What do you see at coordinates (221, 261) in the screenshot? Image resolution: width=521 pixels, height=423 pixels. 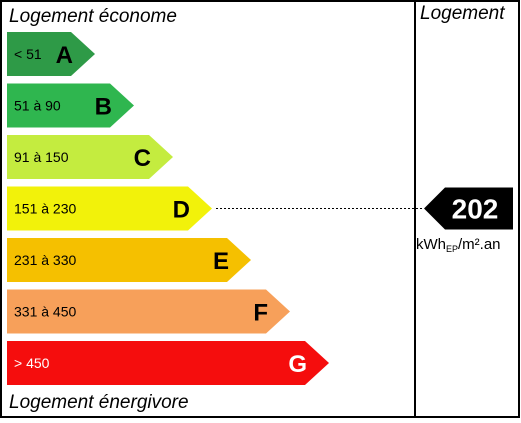 I see `class-letter-e: E` at bounding box center [221, 261].